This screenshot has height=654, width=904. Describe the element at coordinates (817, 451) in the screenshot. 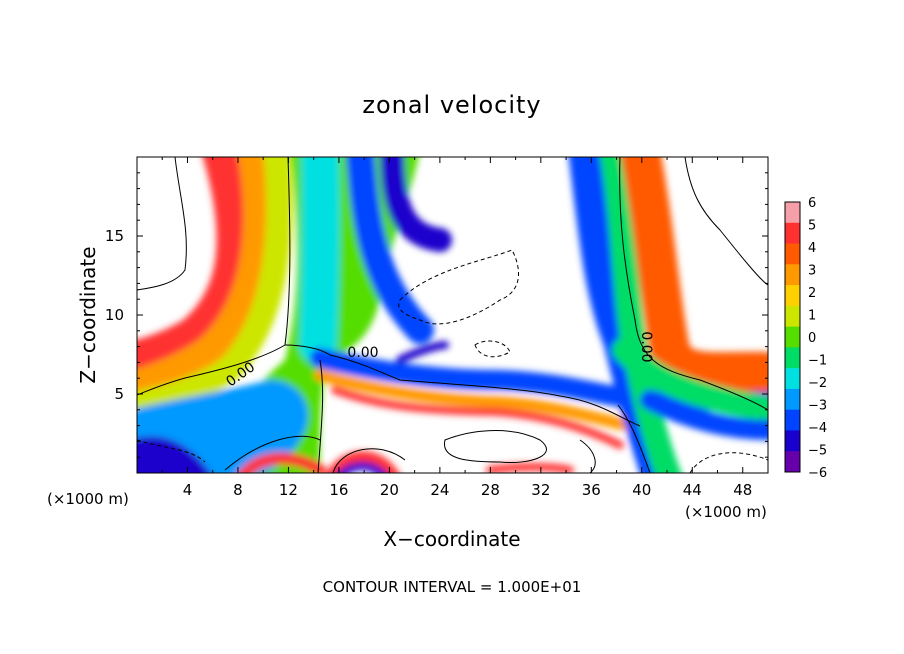

I see `colorbar-label: −5` at that location.